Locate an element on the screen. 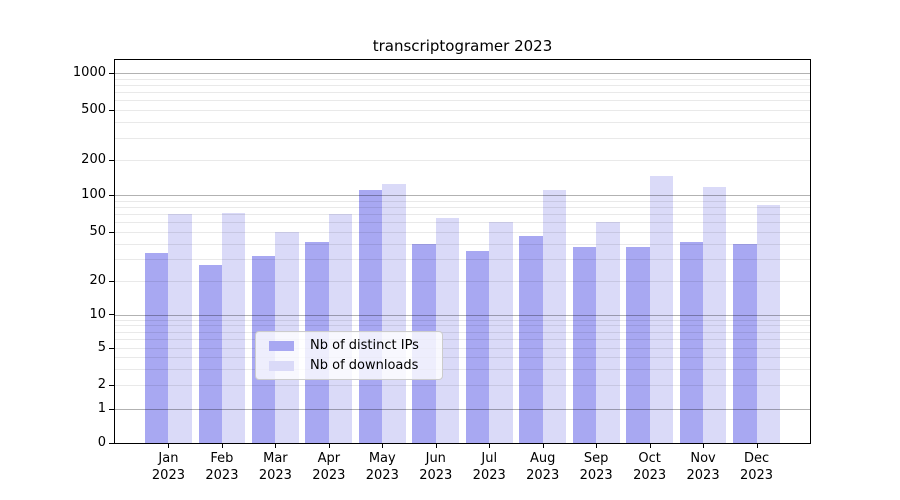  legend: Nb of distinct IPs Nb of downloads is located at coordinates (349, 355).